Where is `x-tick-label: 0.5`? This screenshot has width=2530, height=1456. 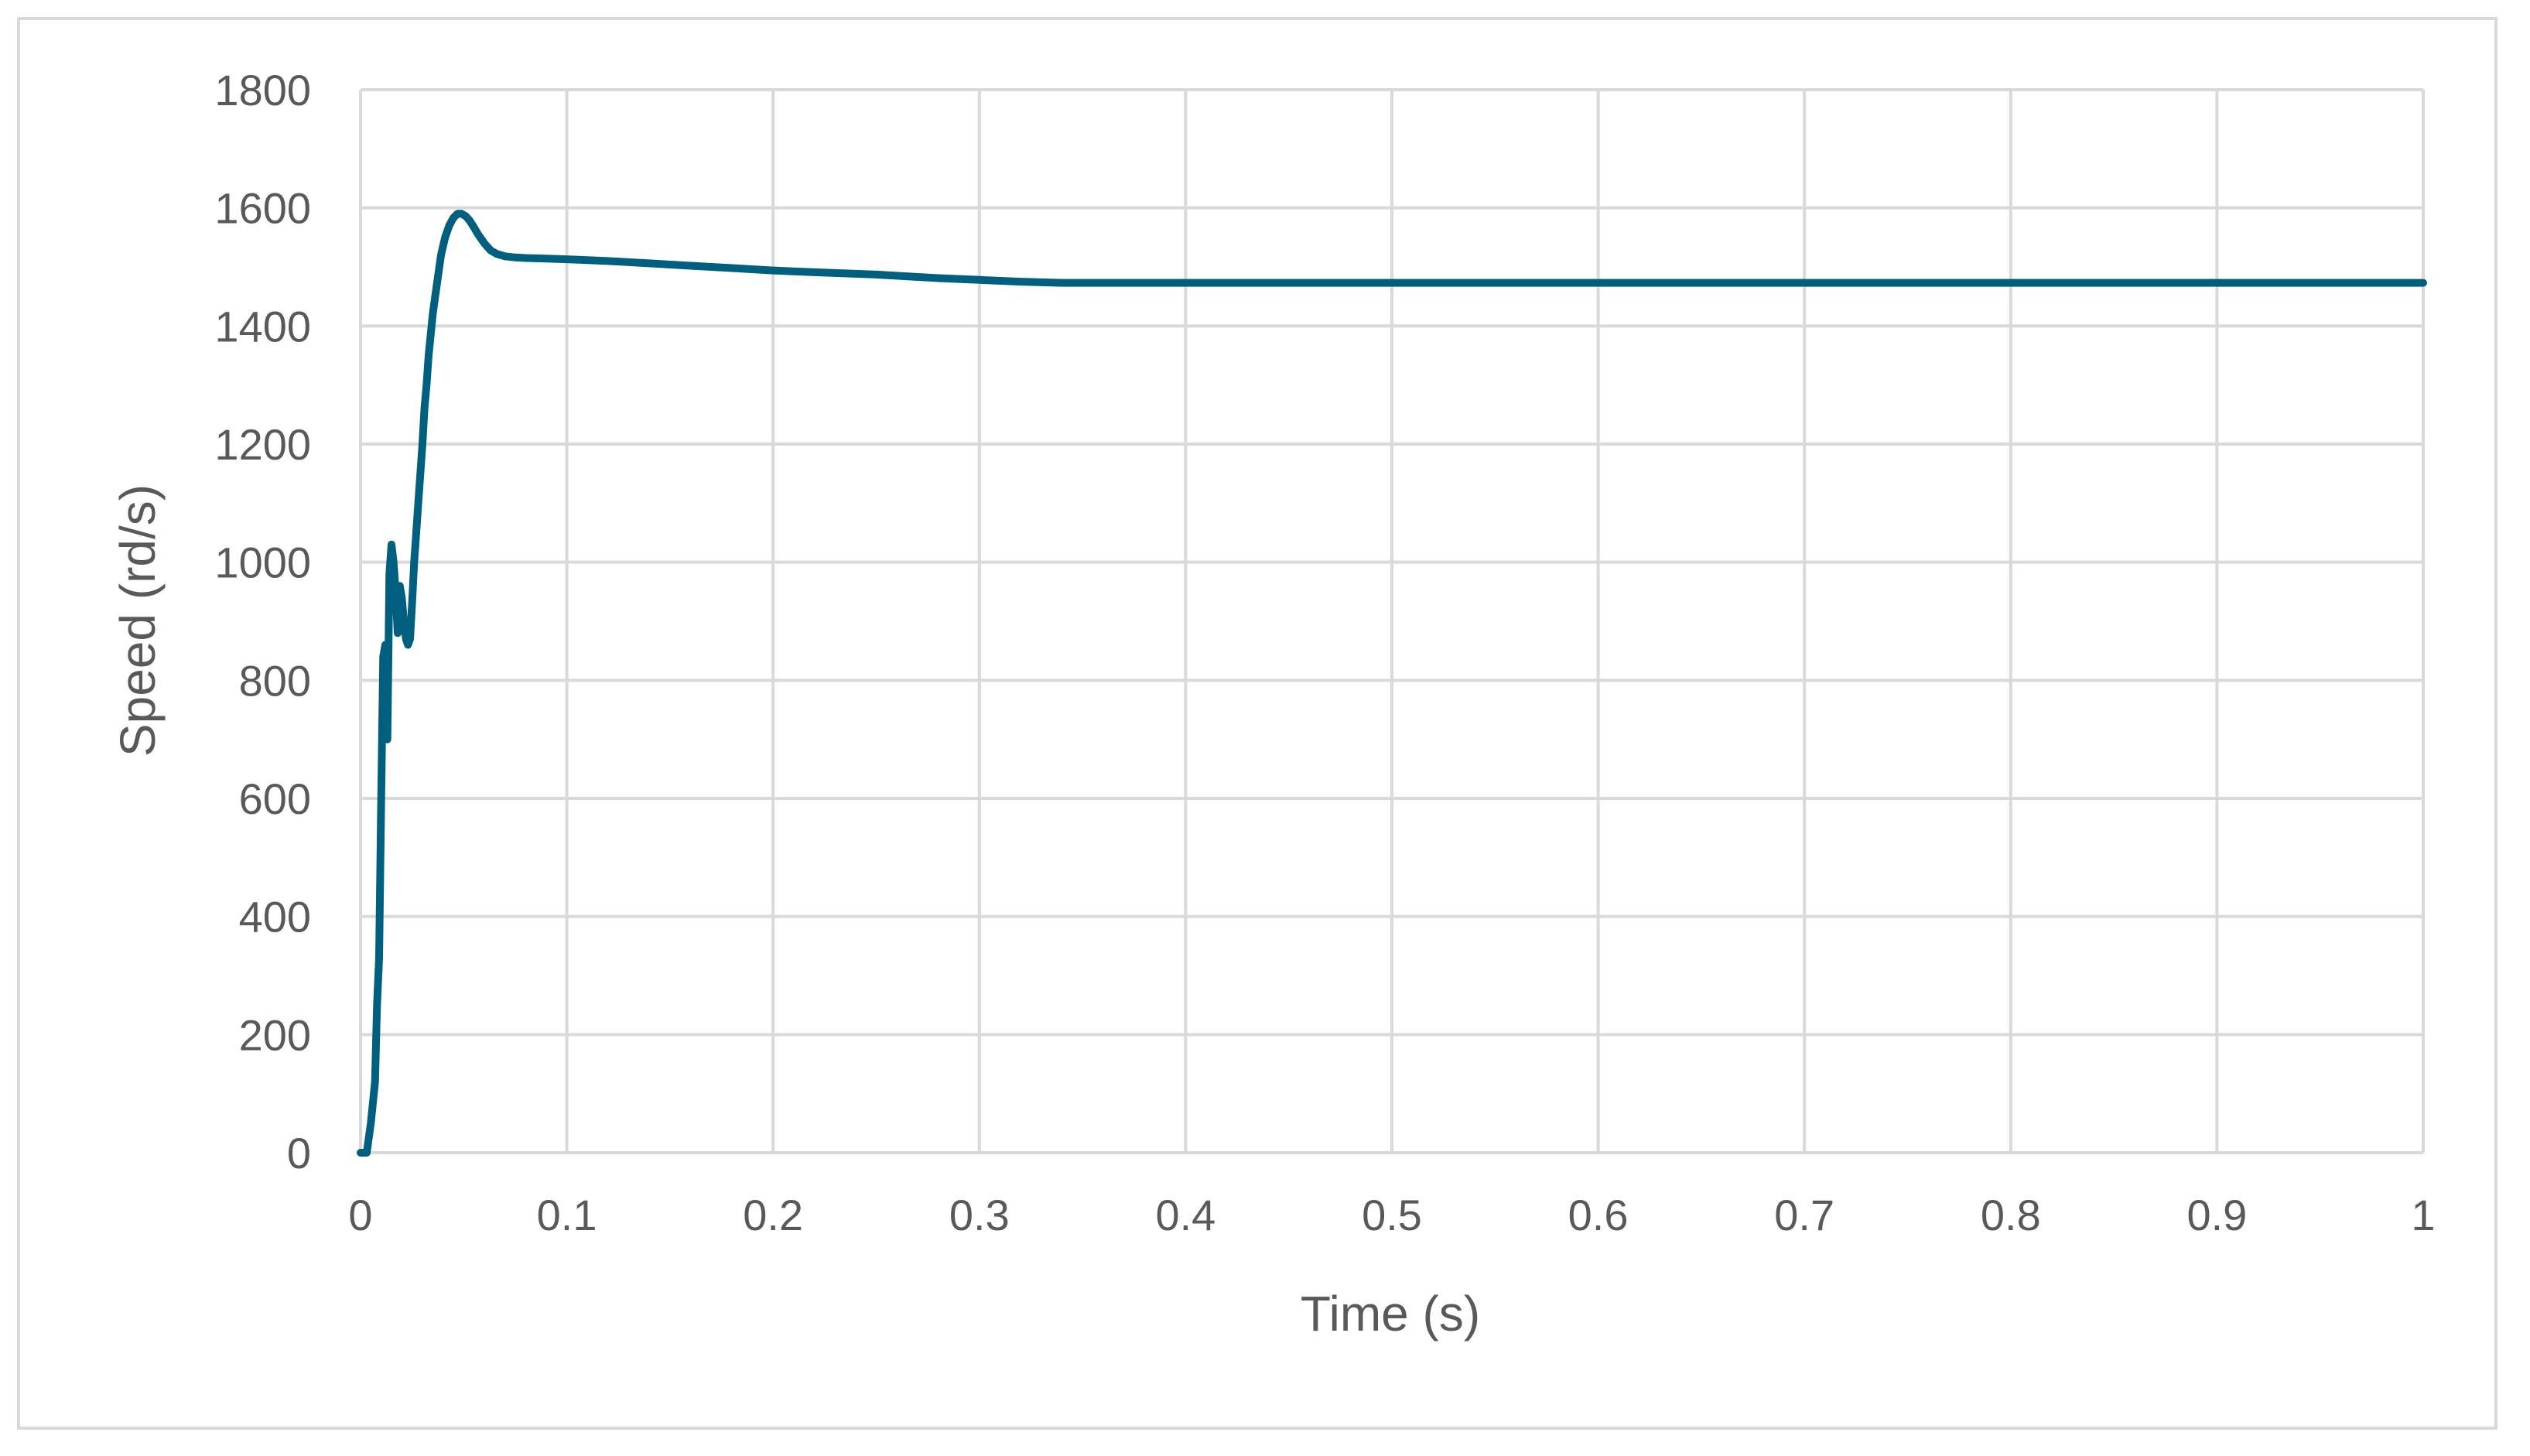
x-tick-label: 0.5 is located at coordinates (1392, 1215).